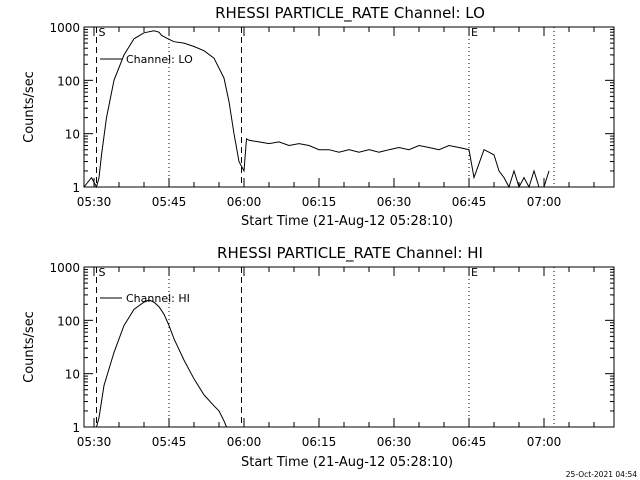 This screenshot has width=640, height=480. Describe the element at coordinates (29, 107) in the screenshot. I see `panel-lo-y-axis-label: Counts/sec` at that location.